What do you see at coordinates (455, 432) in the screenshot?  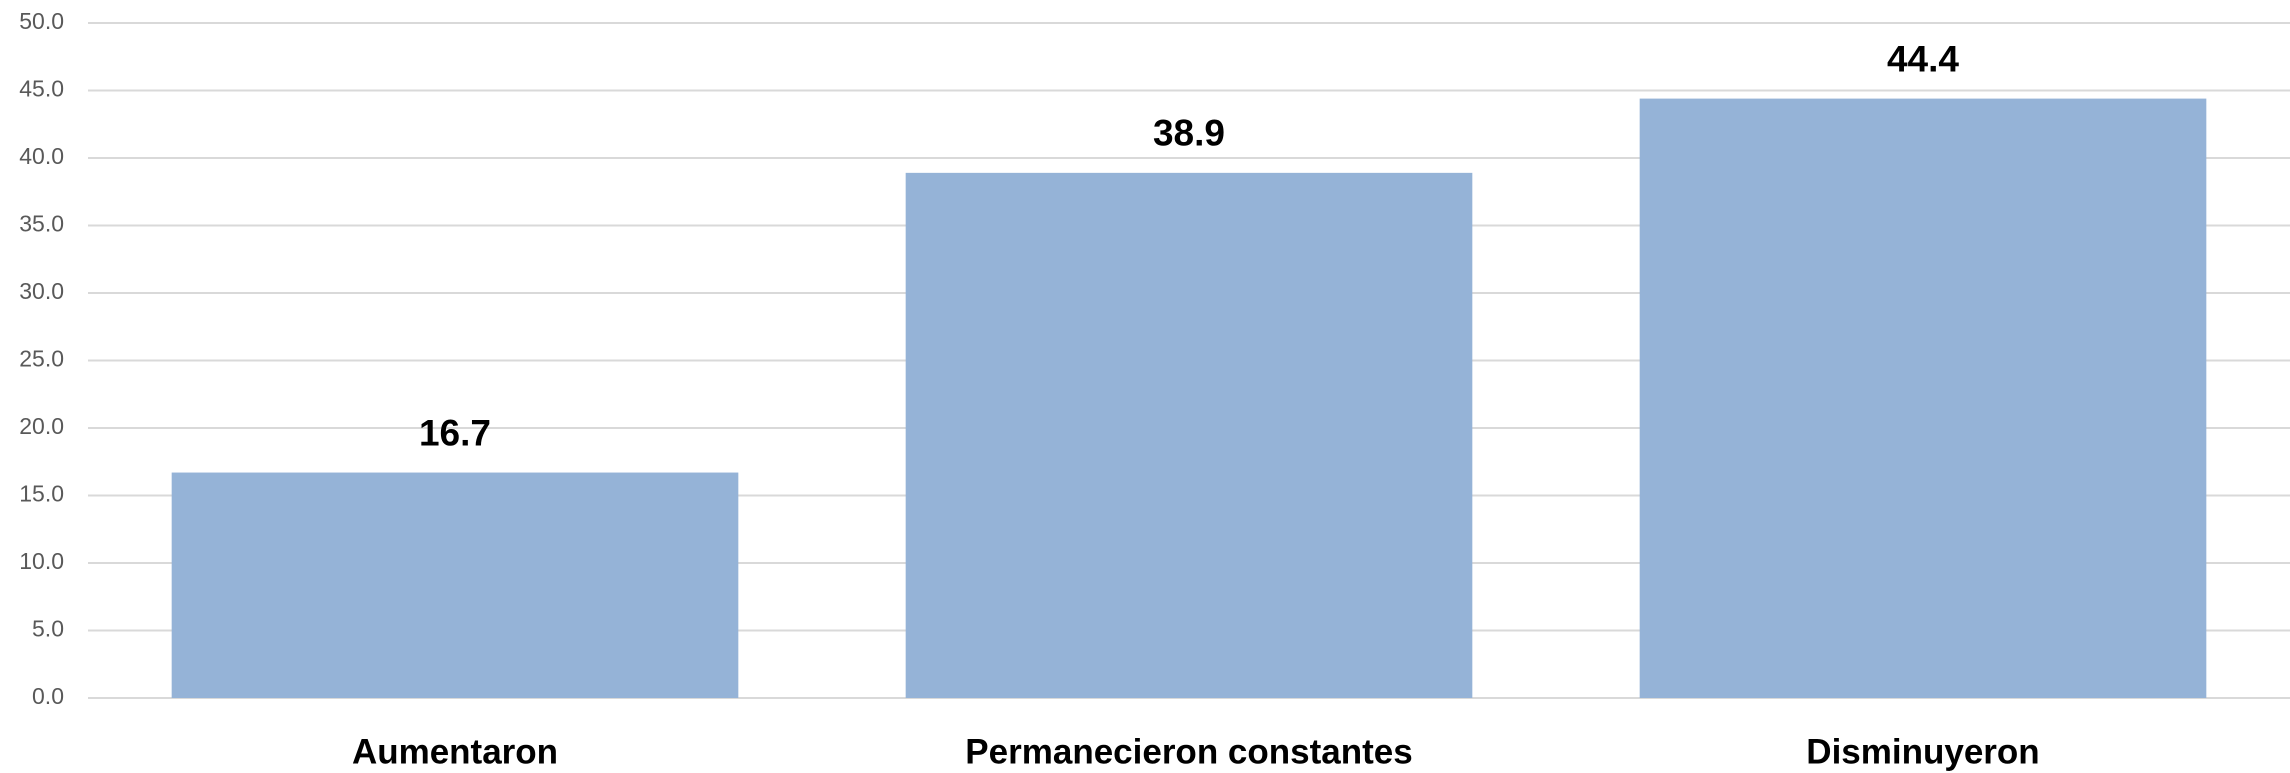 I see `data-label: 16.7` at bounding box center [455, 432].